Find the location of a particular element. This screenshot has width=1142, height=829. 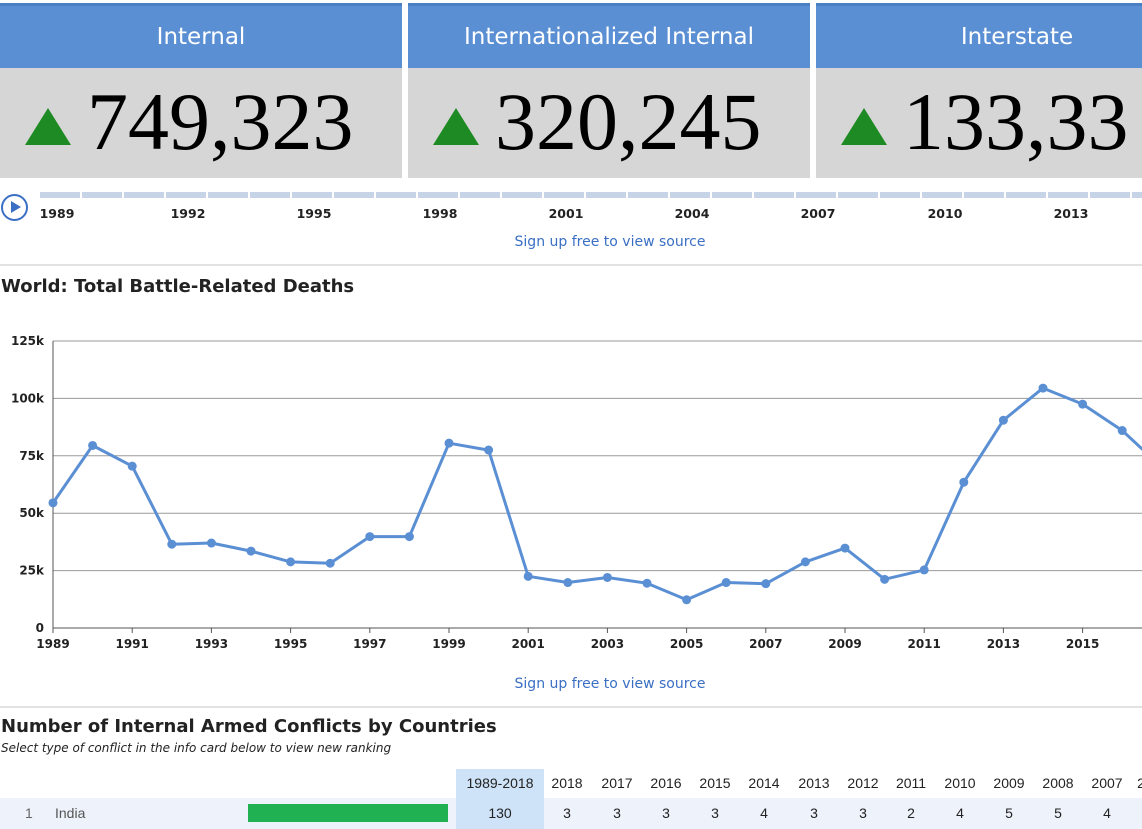

timeline-year: 2004 is located at coordinates (692, 213).